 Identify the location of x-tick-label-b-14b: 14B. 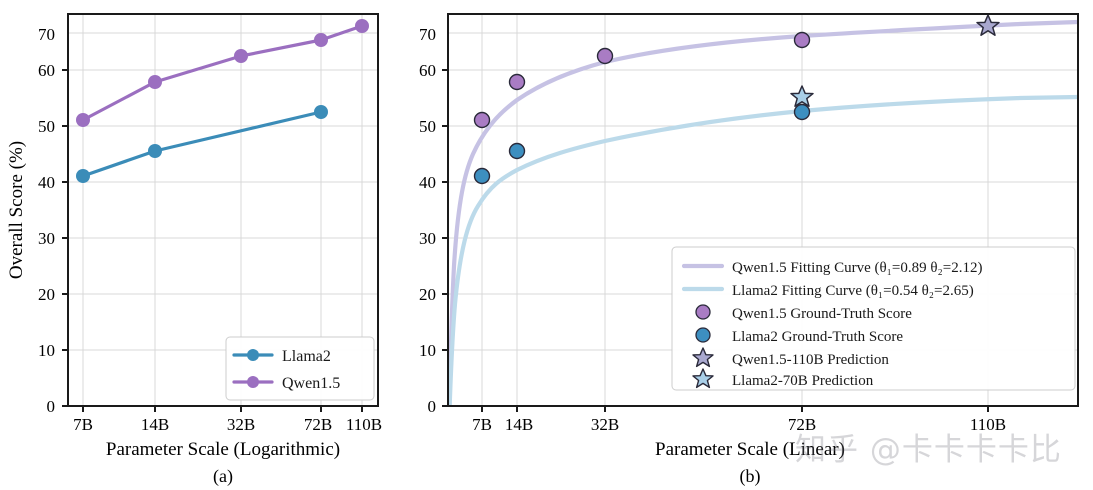
(519, 424).